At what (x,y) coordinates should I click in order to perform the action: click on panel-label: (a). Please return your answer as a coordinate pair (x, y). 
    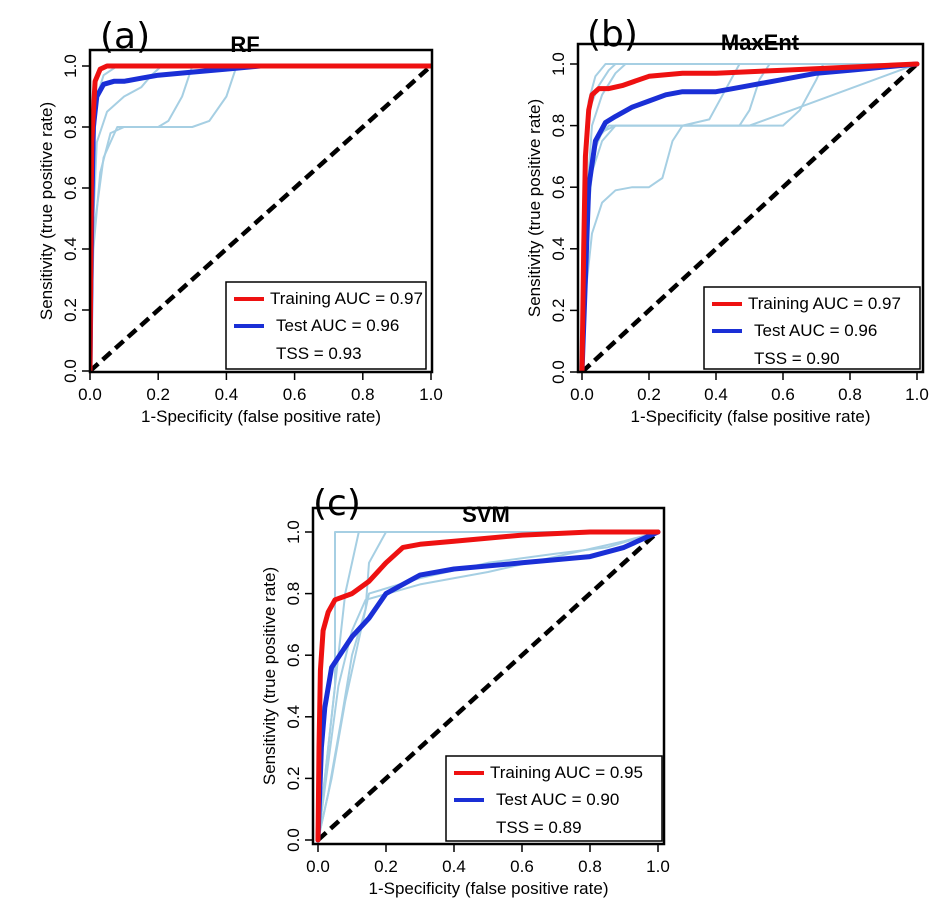
    Looking at the image, I should click on (125, 36).